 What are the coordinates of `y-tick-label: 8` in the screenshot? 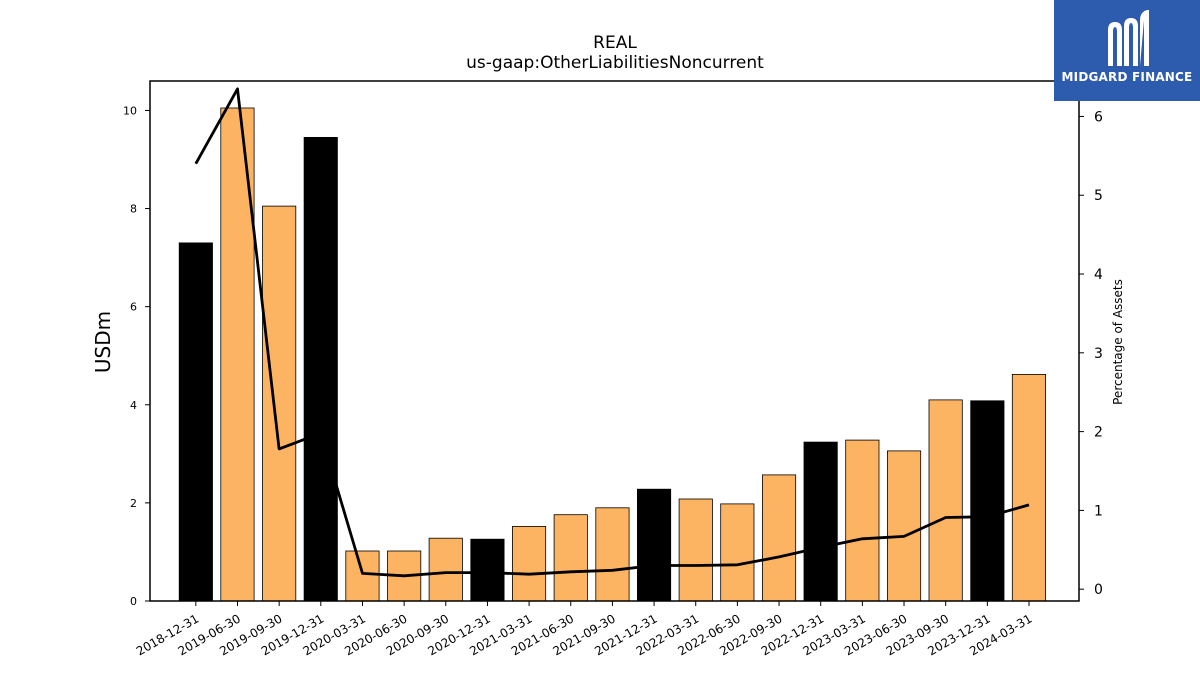 It's located at (133, 209).